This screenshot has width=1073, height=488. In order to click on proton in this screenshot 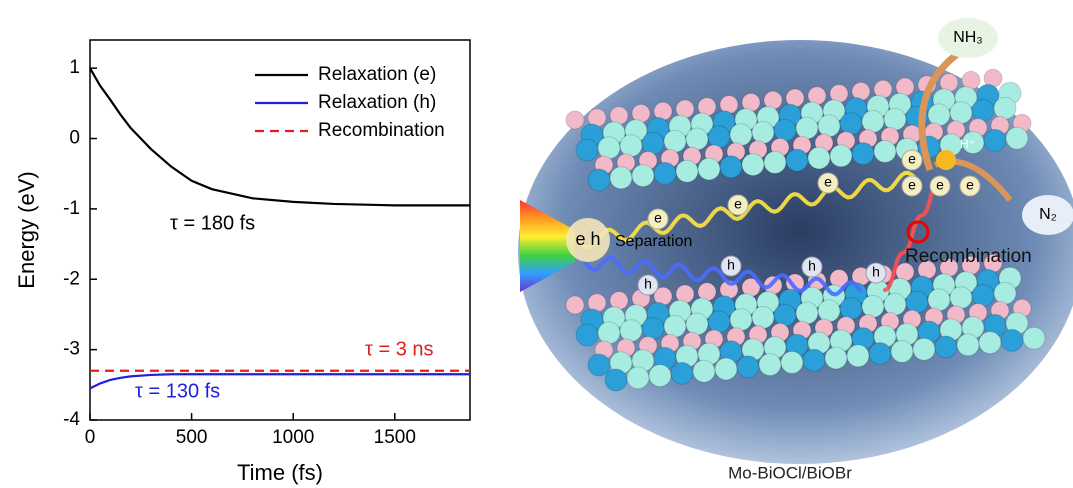, I will do `click(946, 160)`.